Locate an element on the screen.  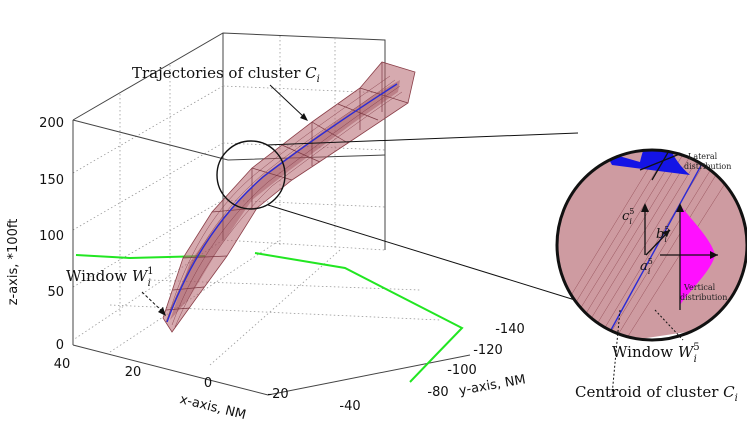
z-tick: 0 is located at coordinates (60, 345).